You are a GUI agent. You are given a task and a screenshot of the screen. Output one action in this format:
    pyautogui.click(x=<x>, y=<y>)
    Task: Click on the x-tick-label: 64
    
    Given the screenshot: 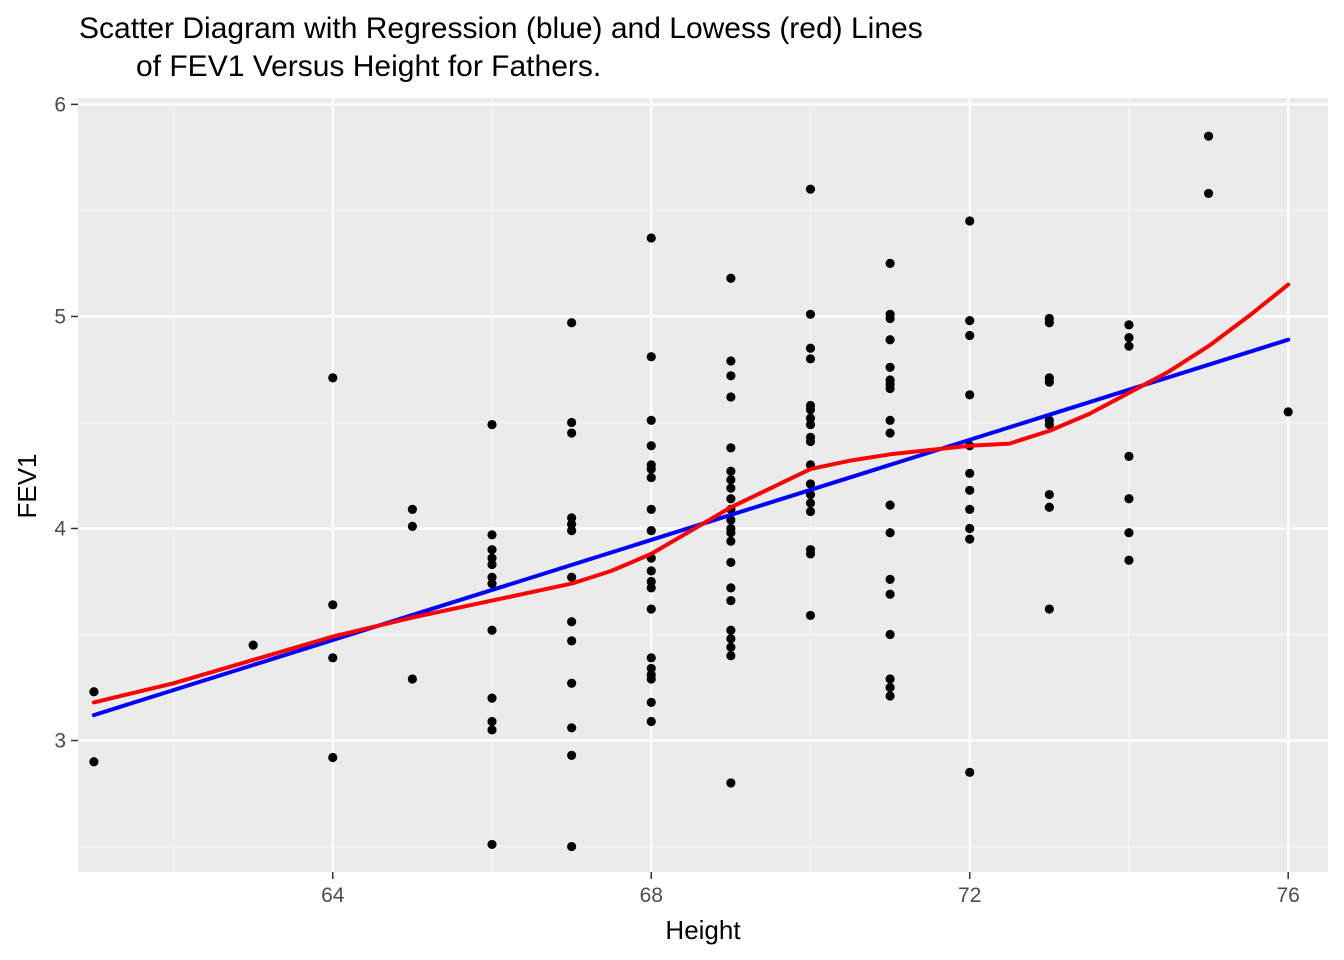 What is the action you would take?
    pyautogui.click(x=333, y=895)
    